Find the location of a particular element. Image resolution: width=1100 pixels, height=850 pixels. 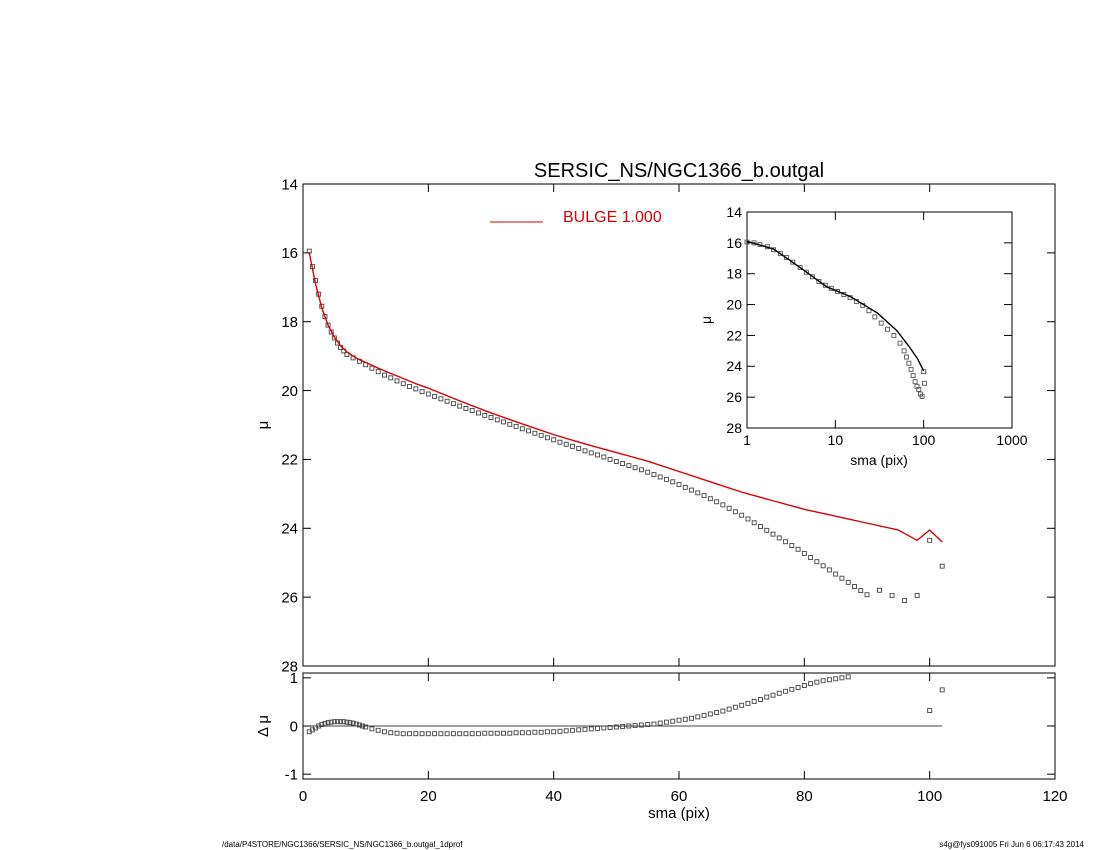

inset-x-tick-label: 10 is located at coordinates (836, 440).